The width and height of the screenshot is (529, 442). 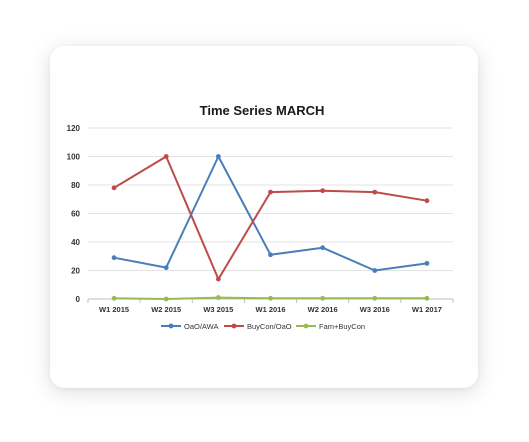 What do you see at coordinates (75, 185) in the screenshot?
I see `y-tick-label: 80` at bounding box center [75, 185].